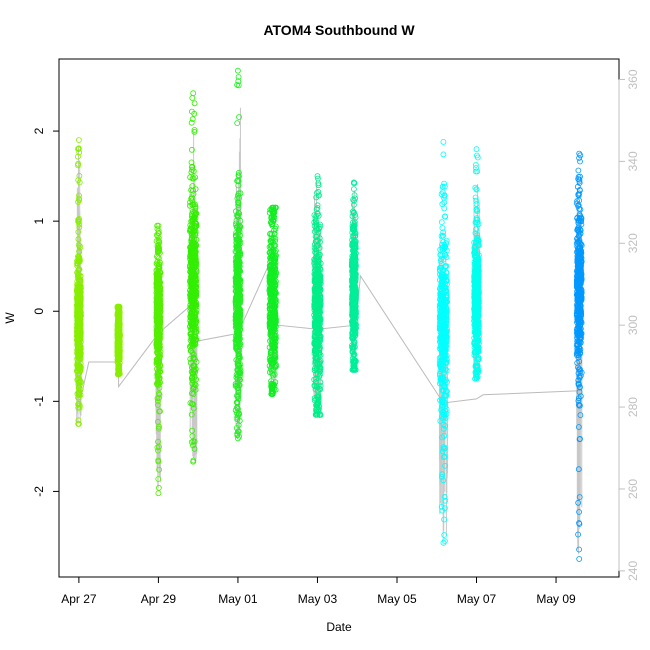 Image resolution: width=650 pixels, height=650 pixels. I want to click on chart-title: ATOM4 Southbound W, so click(339, 30).